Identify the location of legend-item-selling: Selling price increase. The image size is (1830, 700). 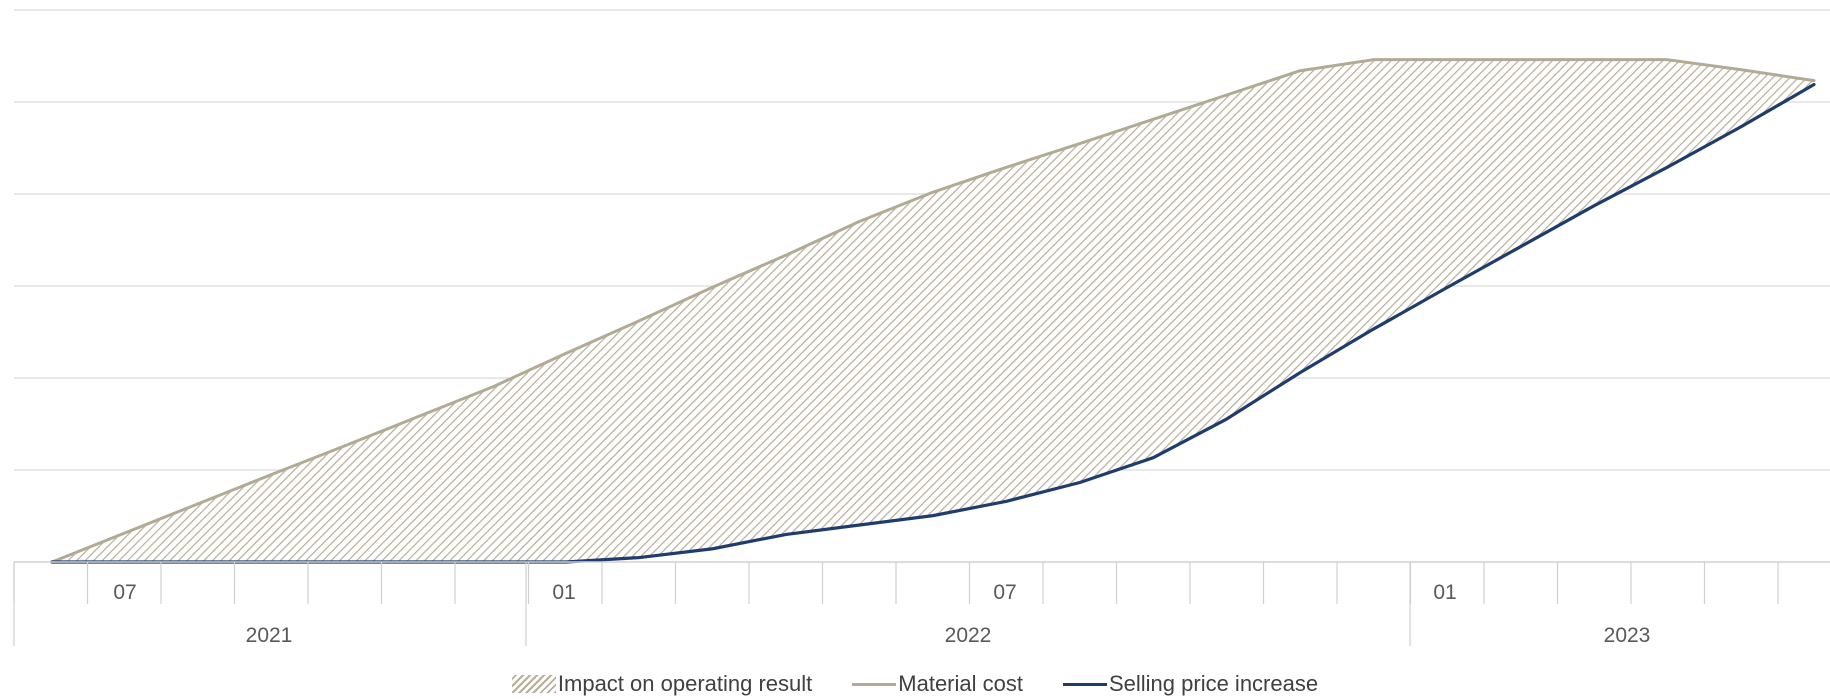
(1190, 684).